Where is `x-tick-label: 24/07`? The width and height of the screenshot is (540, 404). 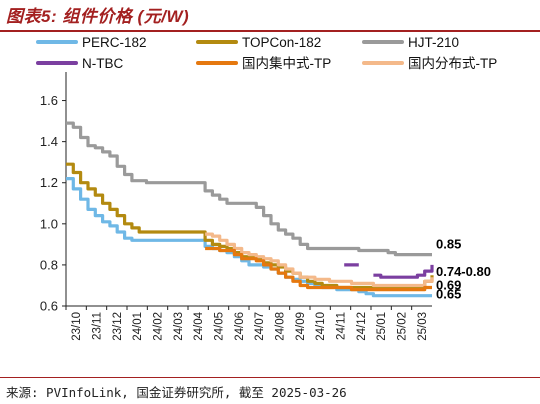
x-tick-label: 24/07 is located at coordinates (260, 326).